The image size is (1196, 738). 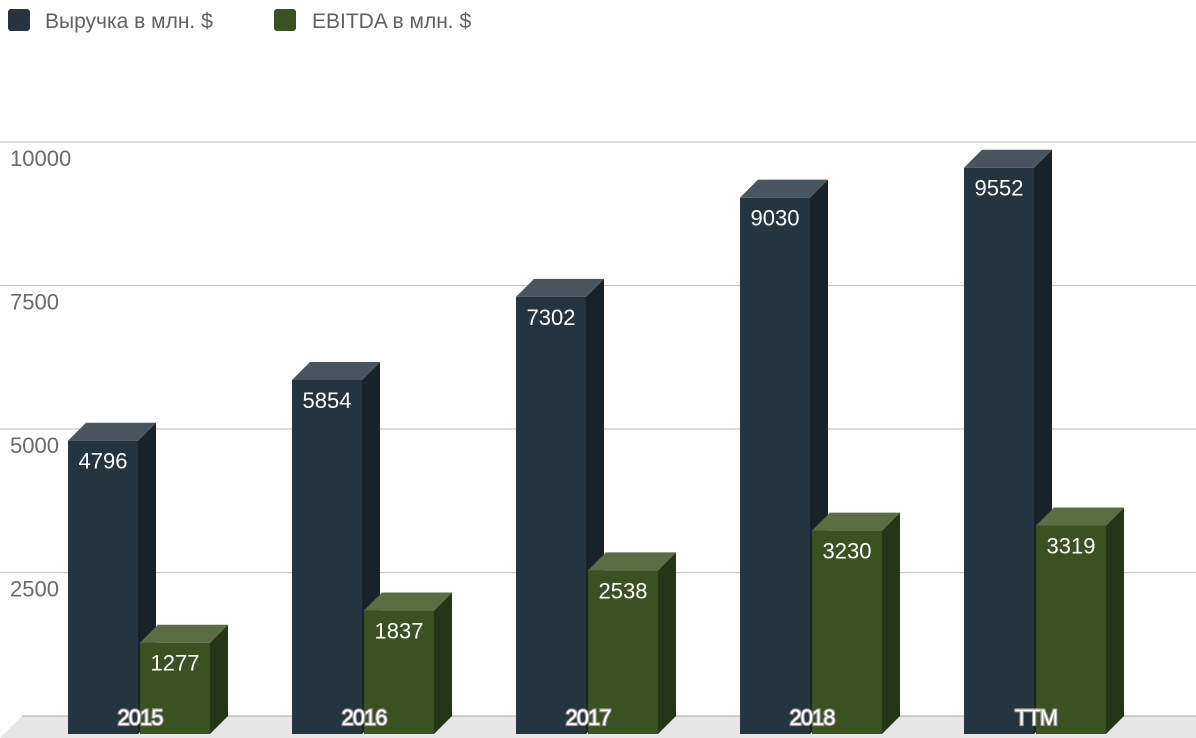 I want to click on data-label: 4796, so click(x=103, y=461).